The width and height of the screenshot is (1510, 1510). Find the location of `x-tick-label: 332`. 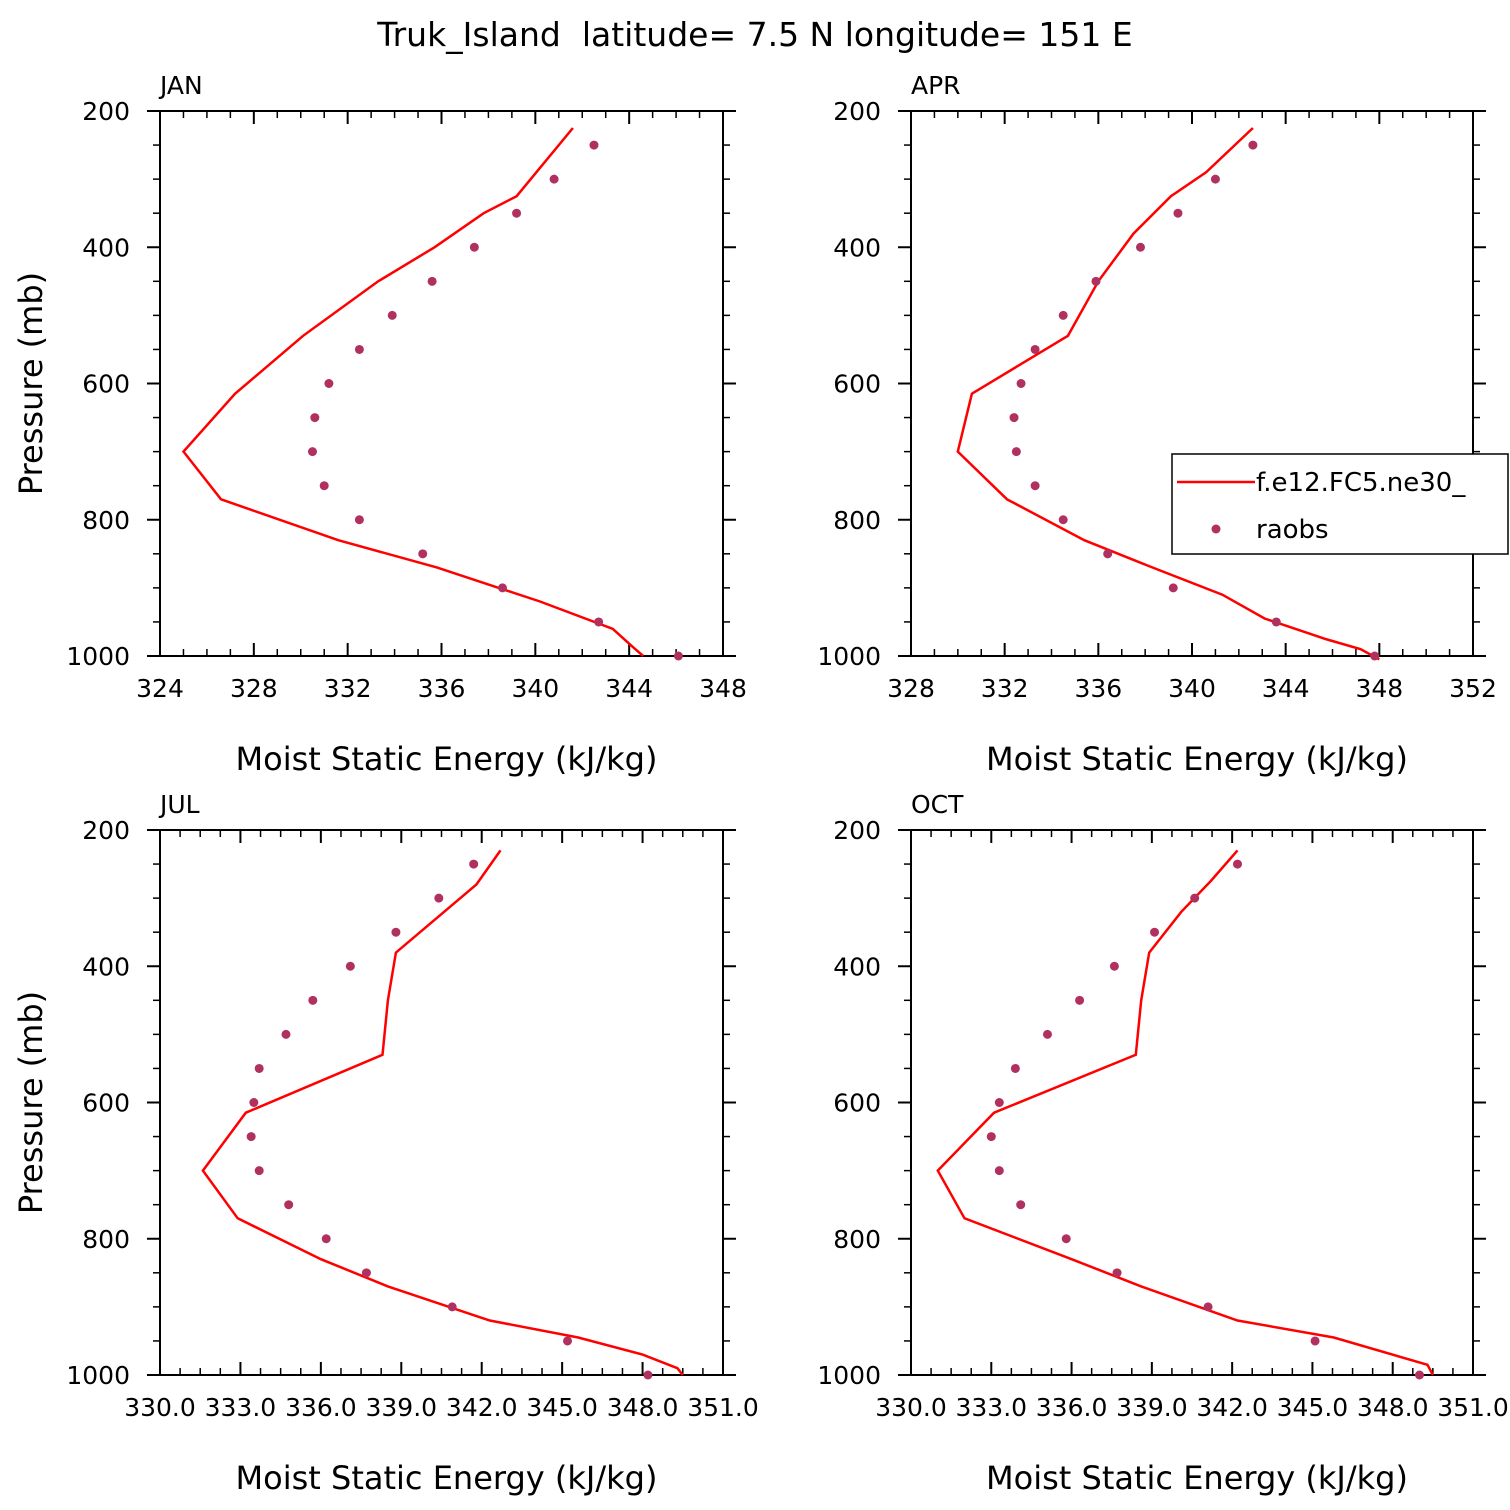

x-tick-label: 332 is located at coordinates (1005, 688).